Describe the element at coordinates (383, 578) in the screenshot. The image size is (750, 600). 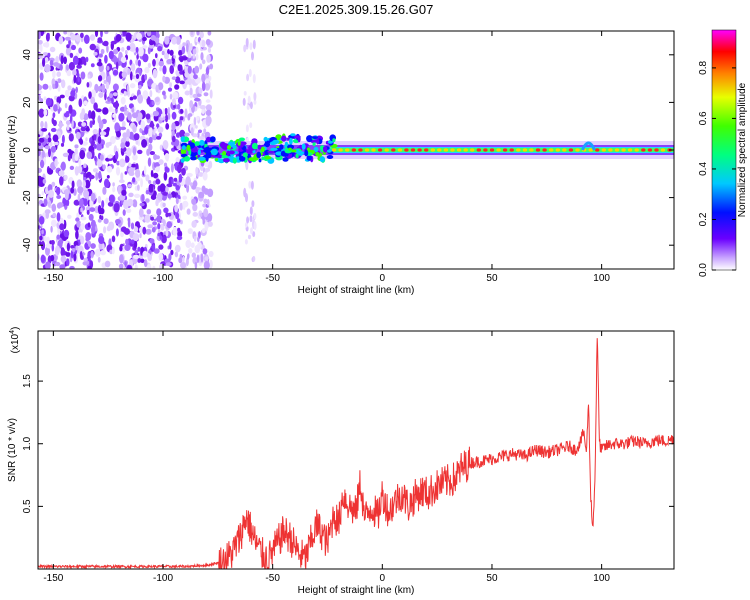
I see `x-tick-label: 0` at that location.